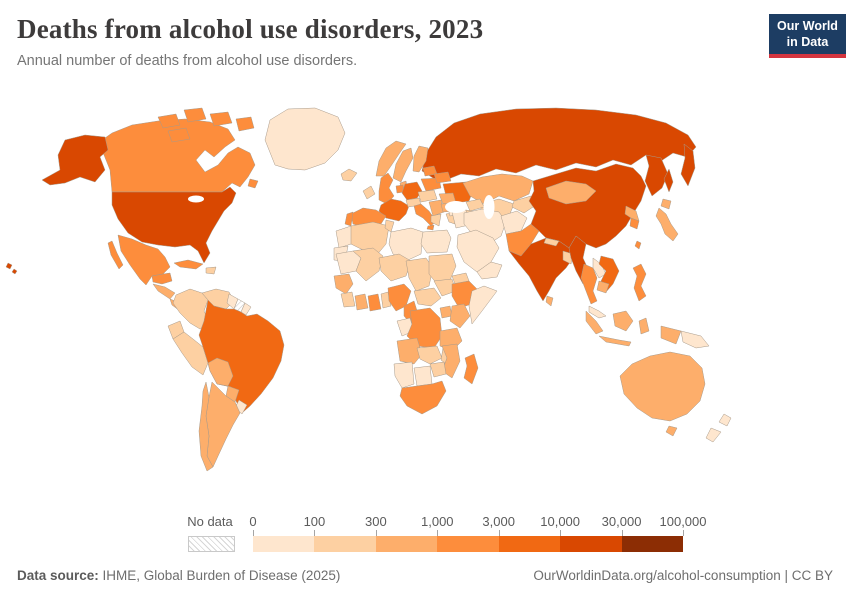 The width and height of the screenshot is (850, 600). Describe the element at coordinates (164, 291) in the screenshot. I see `country-guatemala-honduras` at that location.